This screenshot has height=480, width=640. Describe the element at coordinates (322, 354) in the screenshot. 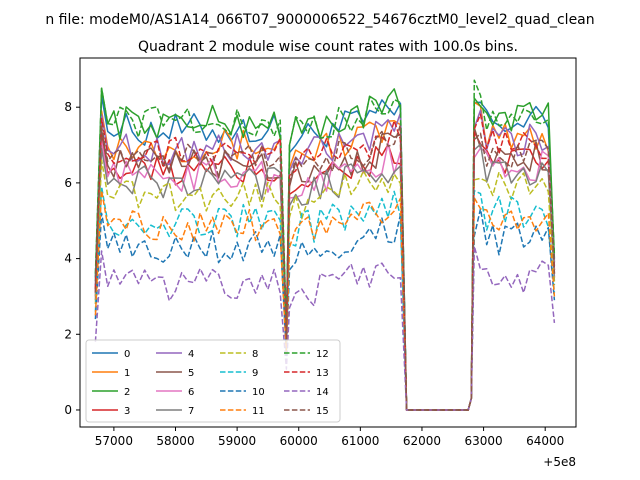

I see `legend-label: 12` at that location.